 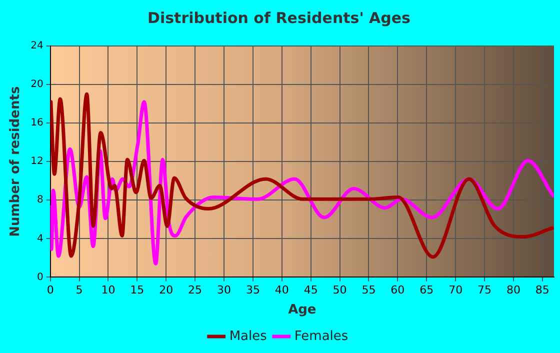 I want to click on x-tick-label: 65, so click(x=427, y=290).